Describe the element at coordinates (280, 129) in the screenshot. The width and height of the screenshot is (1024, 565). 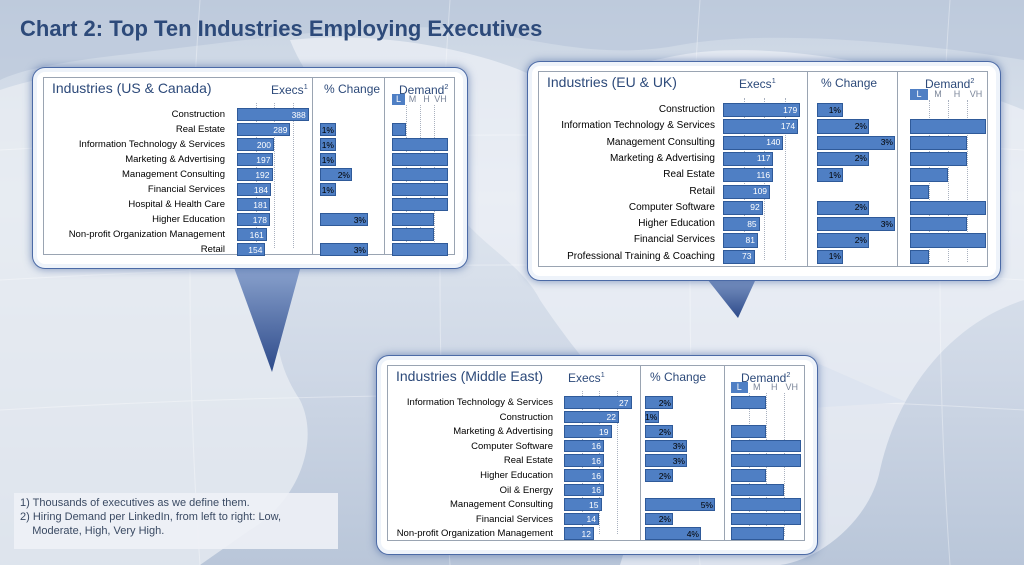
I see `execs-value-label: 289` at that location.